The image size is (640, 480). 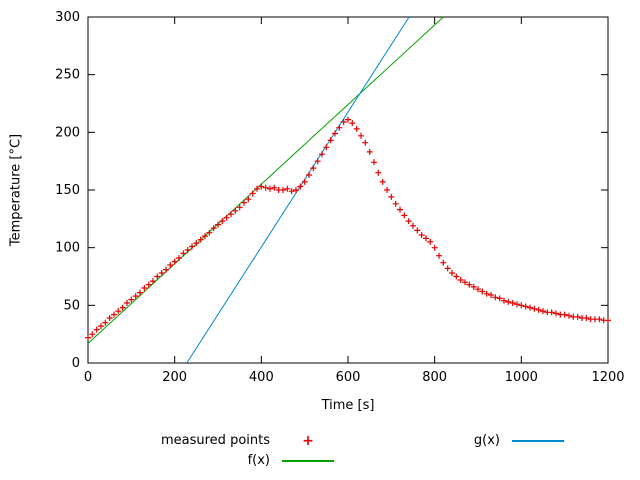 What do you see at coordinates (607, 377) in the screenshot?
I see `x-tick-label: 1200` at bounding box center [607, 377].